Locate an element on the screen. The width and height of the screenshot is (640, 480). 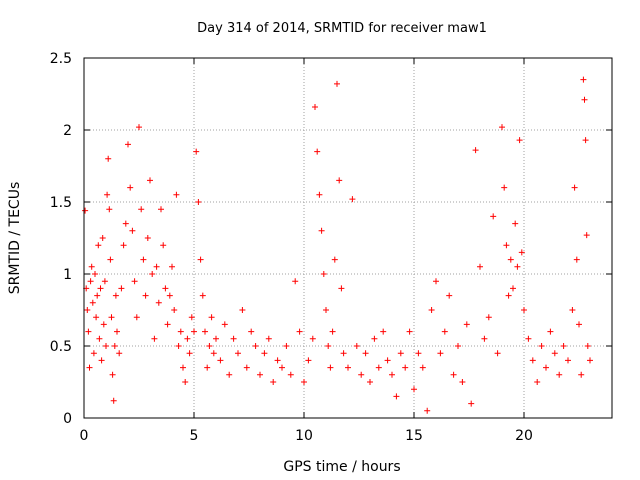
y-tick-label: 1.5 is located at coordinates (61, 203).